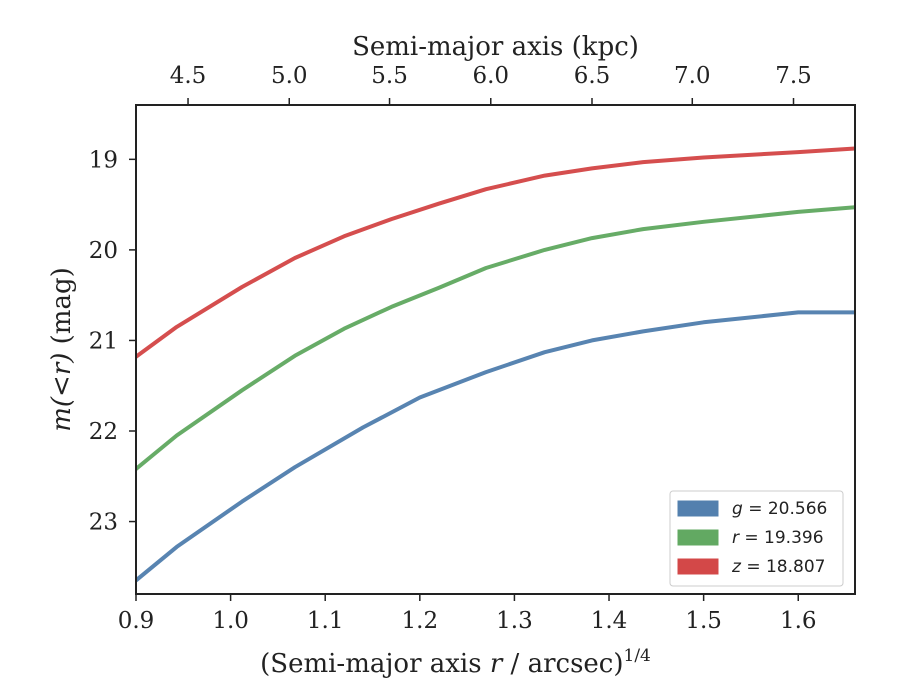  What do you see at coordinates (103, 341) in the screenshot?
I see `y-tick-label: 21` at bounding box center [103, 341].